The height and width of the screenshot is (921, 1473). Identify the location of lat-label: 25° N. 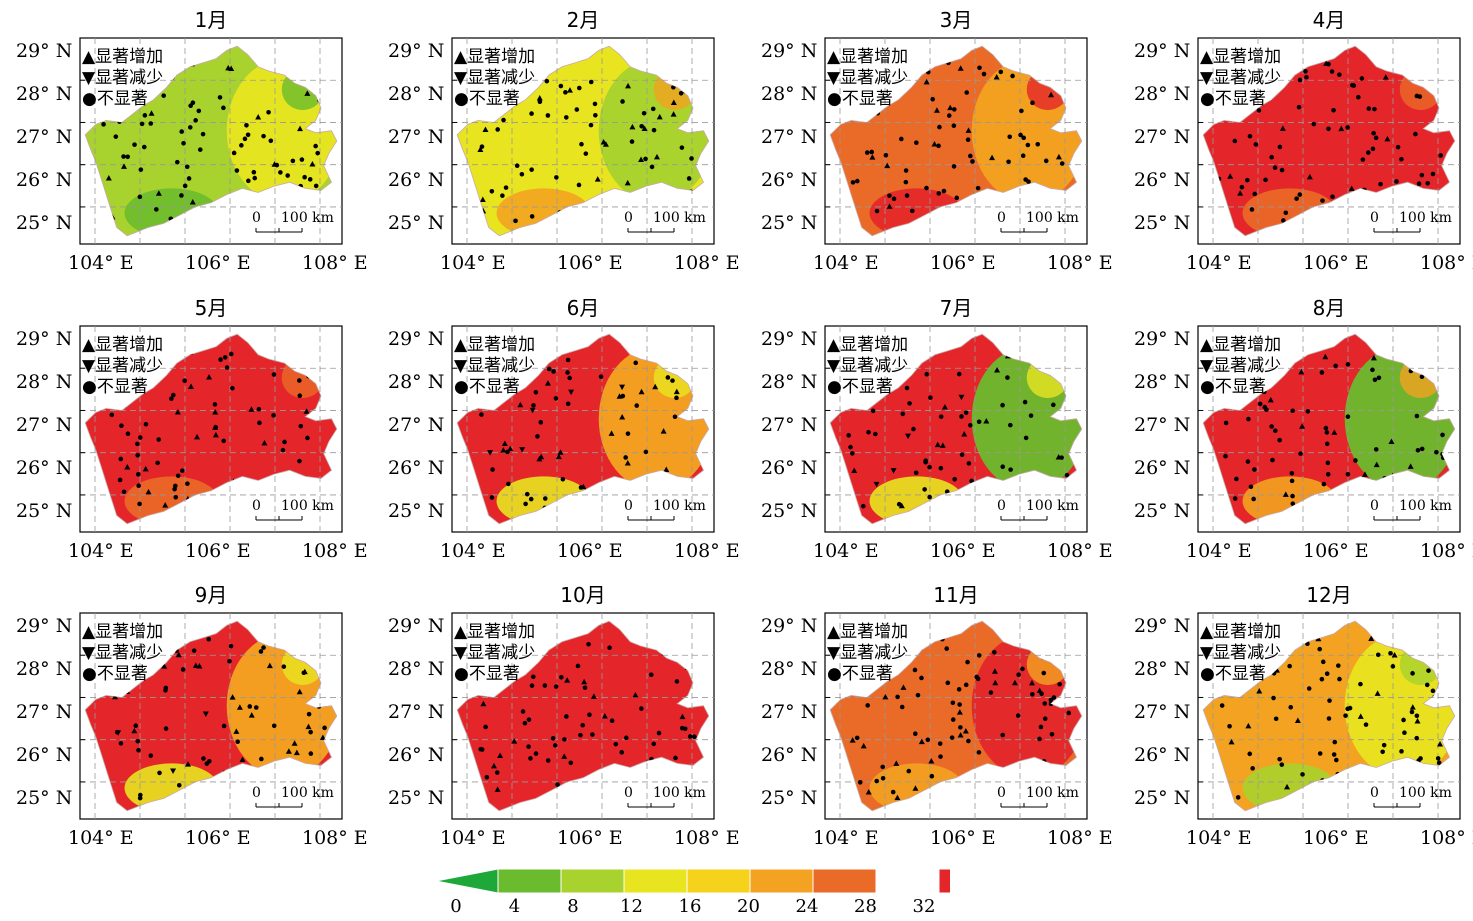
(789, 511).